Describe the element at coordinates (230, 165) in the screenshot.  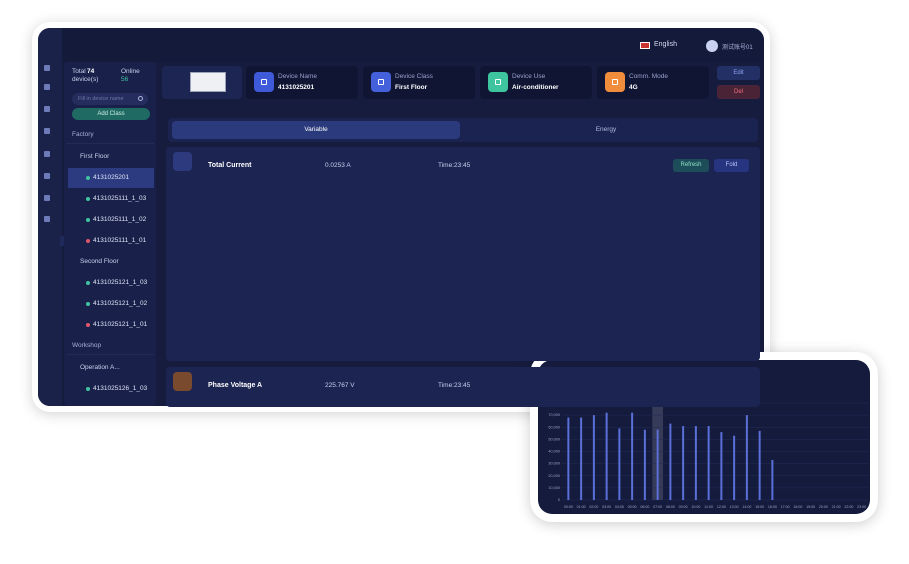
I see `panel-title: Total Current` at that location.